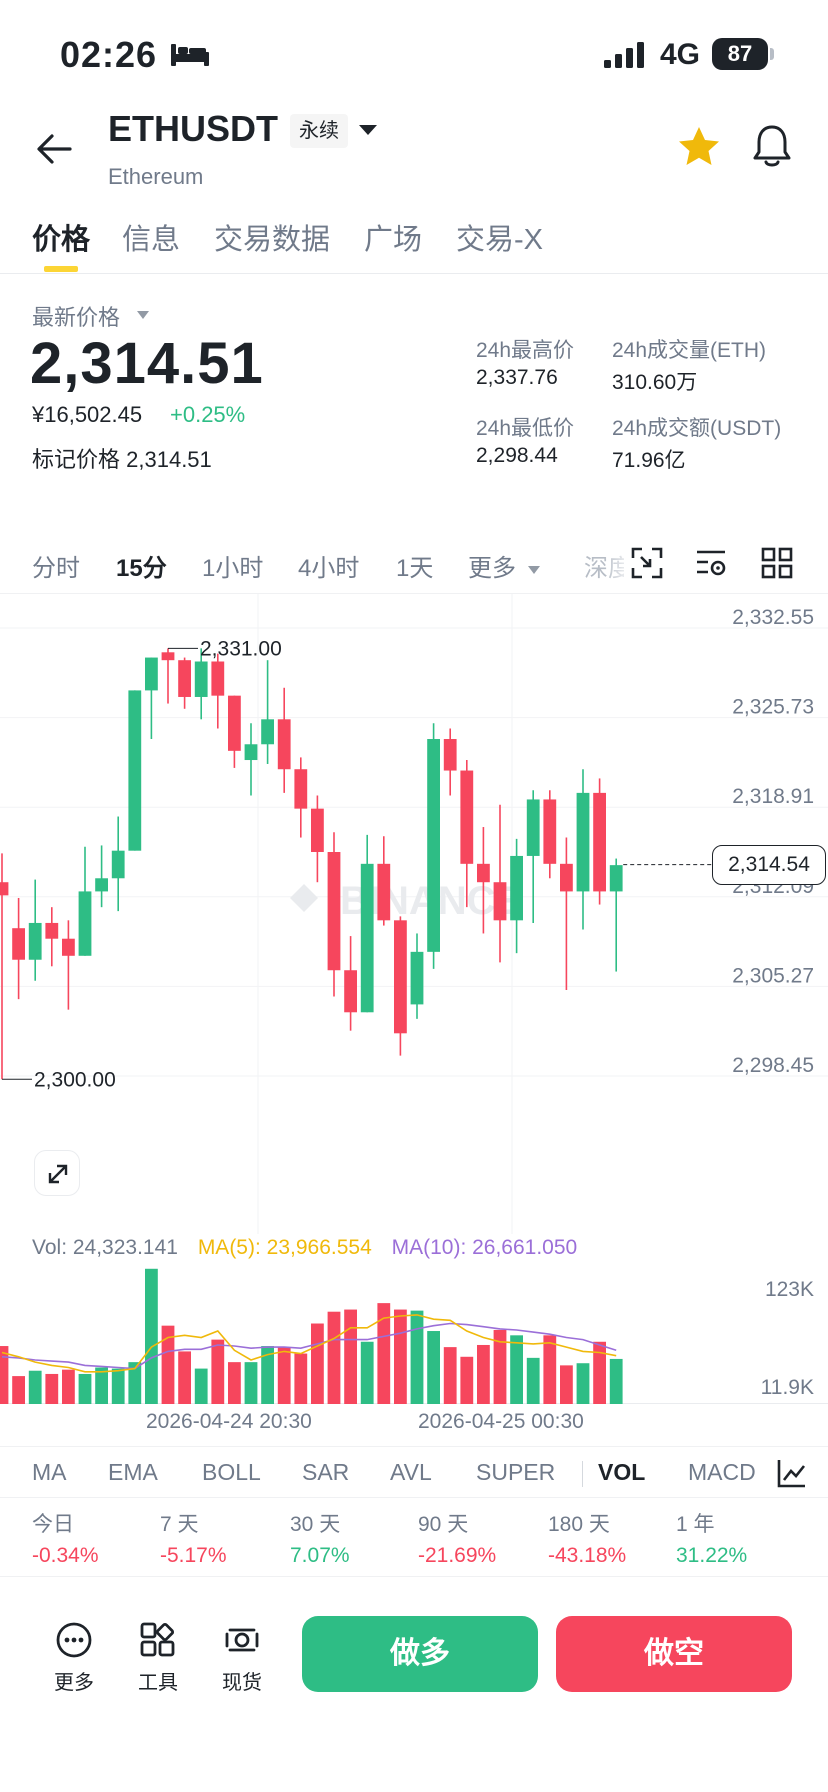  Describe the element at coordinates (133, 1472) in the screenshot. I see `indicator-ema: EMA` at that location.